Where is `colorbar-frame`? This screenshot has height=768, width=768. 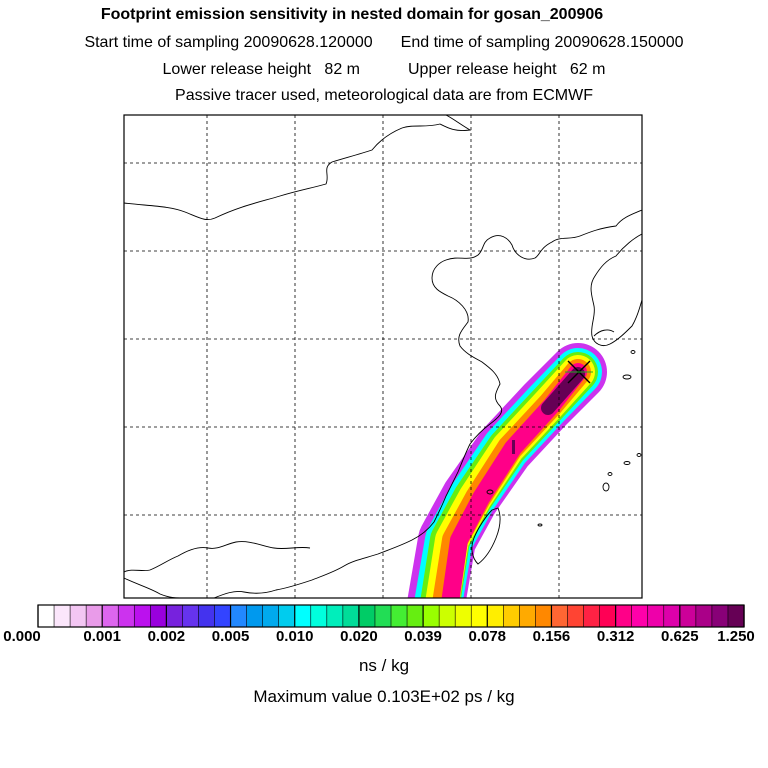 colorbar-frame is located at coordinates (391, 616).